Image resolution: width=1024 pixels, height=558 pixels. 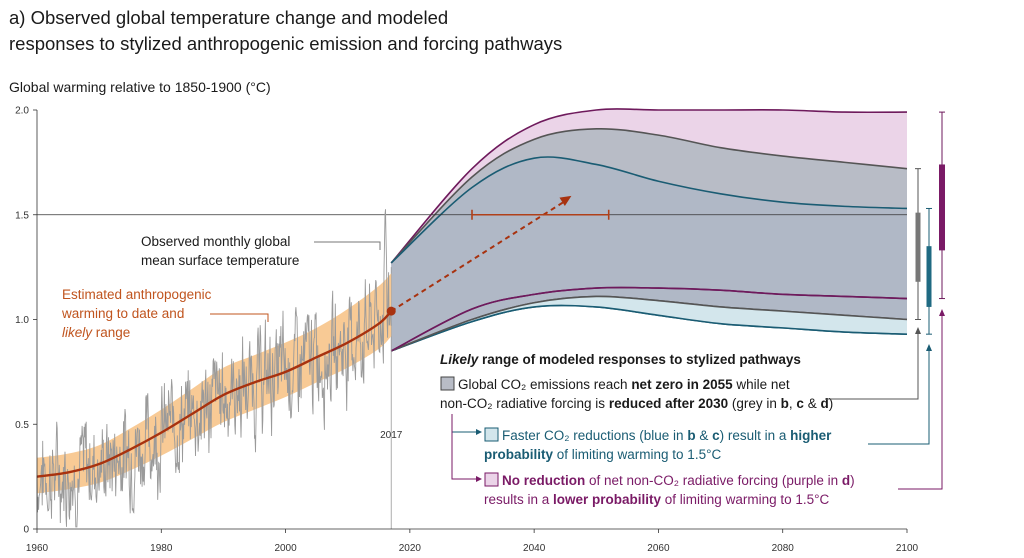 What do you see at coordinates (907, 548) in the screenshot?
I see `x-tick-label-2100: 2100` at bounding box center [907, 548].